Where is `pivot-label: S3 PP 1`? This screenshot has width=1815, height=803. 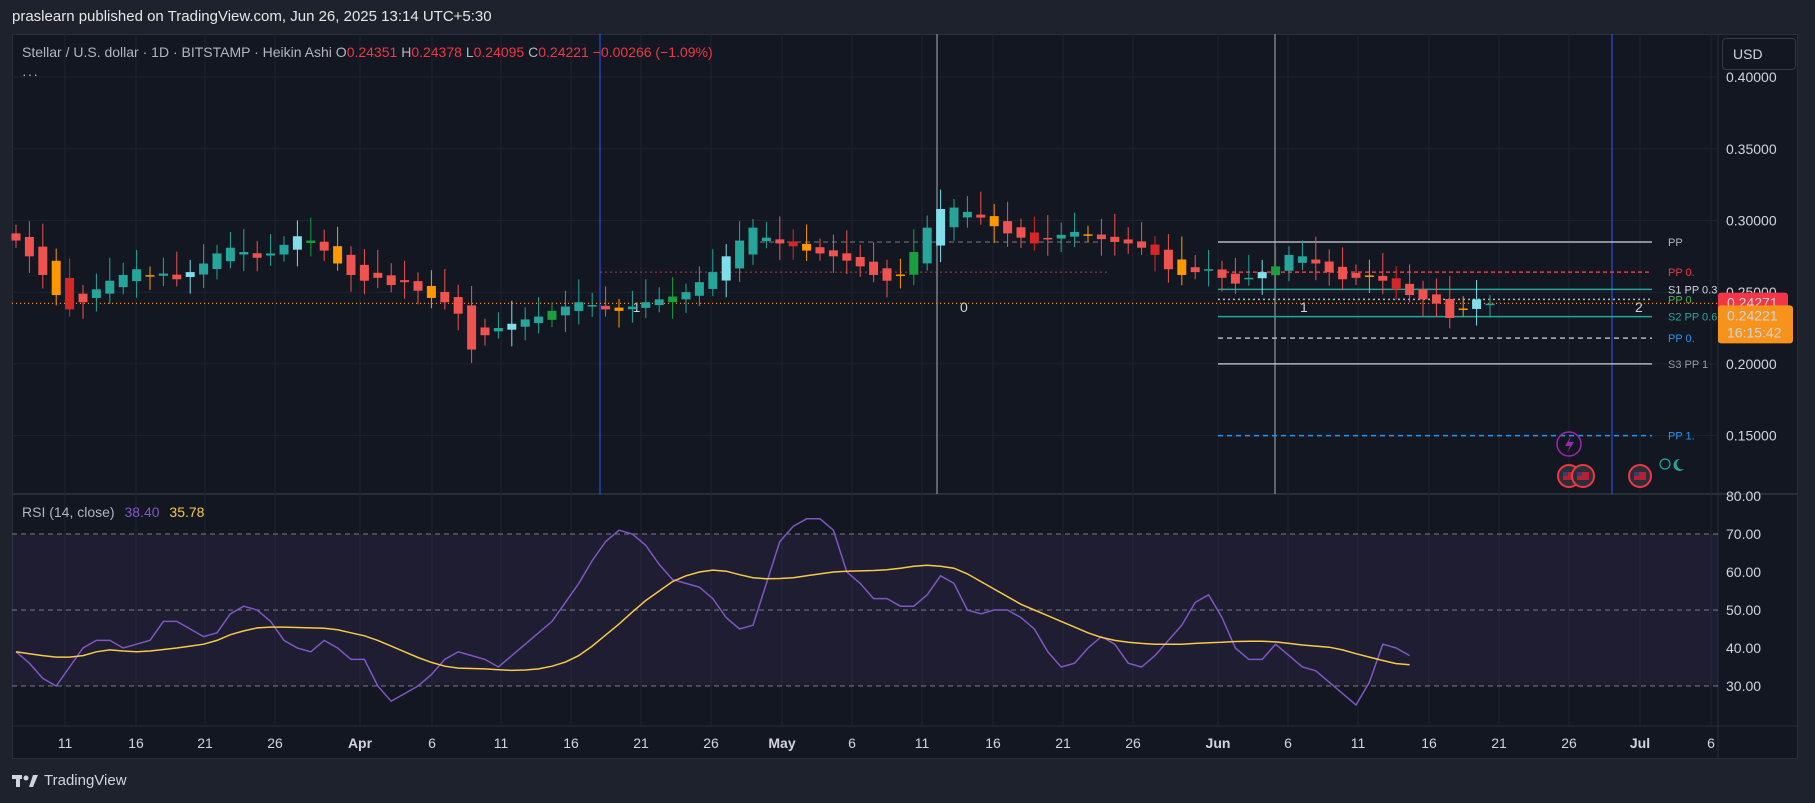
pivot-label: S3 PP 1 is located at coordinates (1688, 365).